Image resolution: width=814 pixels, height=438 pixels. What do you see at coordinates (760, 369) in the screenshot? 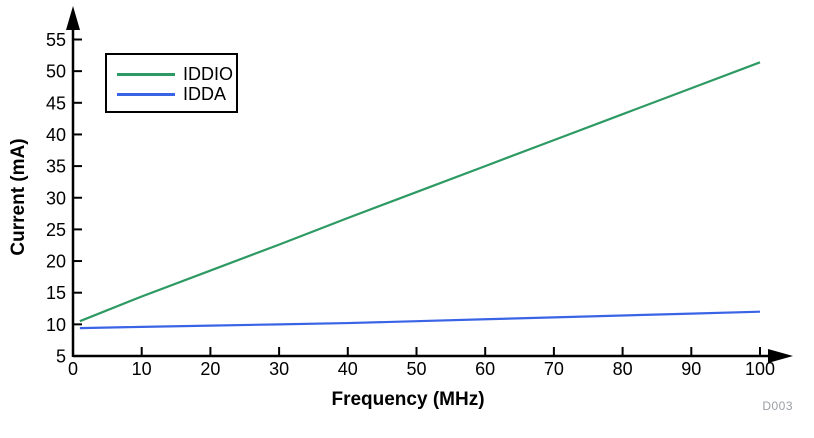
I see `x-tick-label: 100` at bounding box center [760, 369].